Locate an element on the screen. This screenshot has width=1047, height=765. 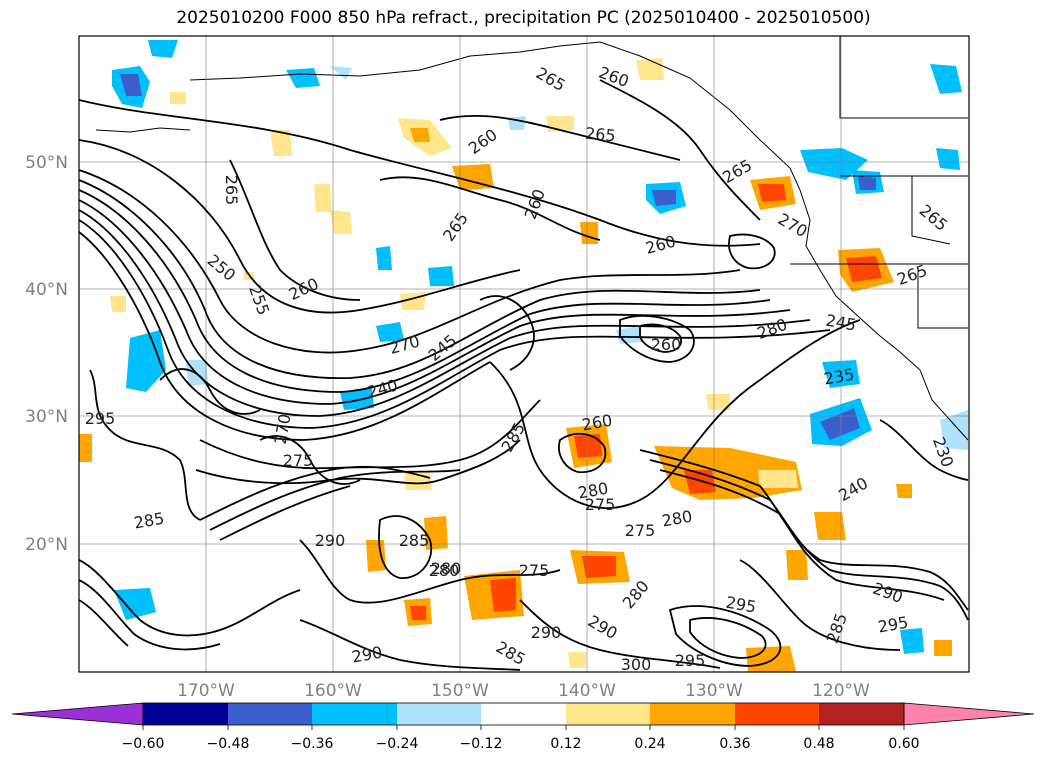
lat-label-50n: 50°N is located at coordinates (46, 163).